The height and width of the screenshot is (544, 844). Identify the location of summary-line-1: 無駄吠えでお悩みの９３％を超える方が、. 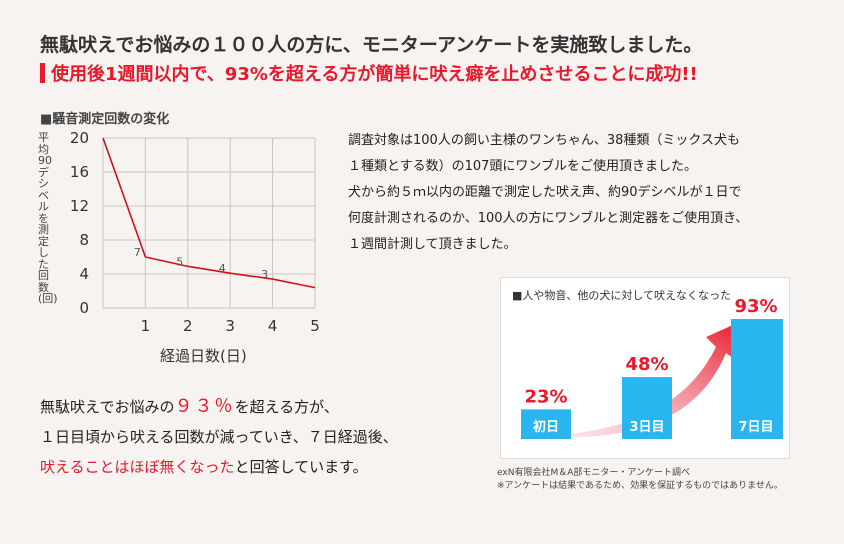
(250, 407).